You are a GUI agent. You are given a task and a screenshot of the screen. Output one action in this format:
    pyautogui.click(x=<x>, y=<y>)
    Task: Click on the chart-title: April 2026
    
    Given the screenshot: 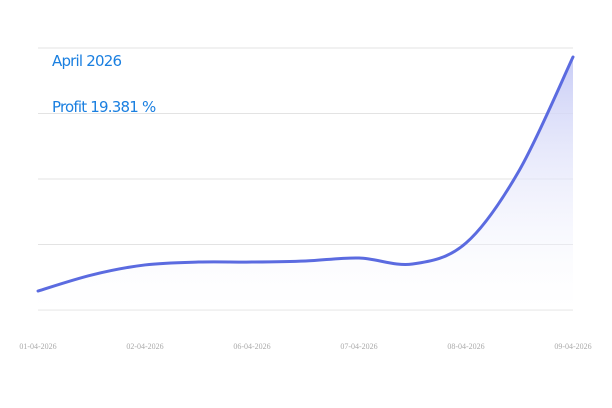 What is the action you would take?
    pyautogui.click(x=86, y=61)
    